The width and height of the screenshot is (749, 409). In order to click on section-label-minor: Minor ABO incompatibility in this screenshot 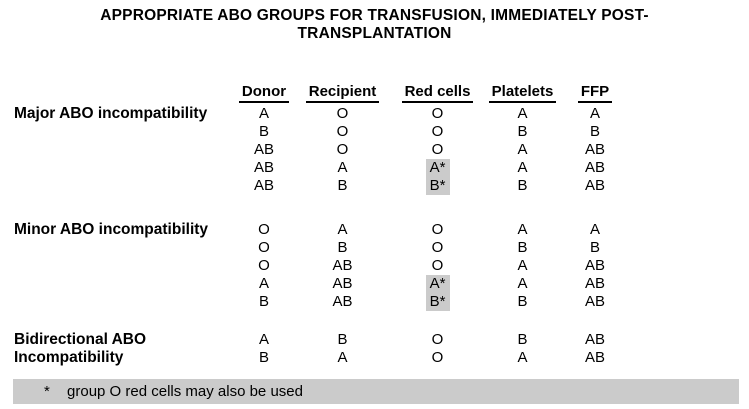, I will do `click(111, 229)`.